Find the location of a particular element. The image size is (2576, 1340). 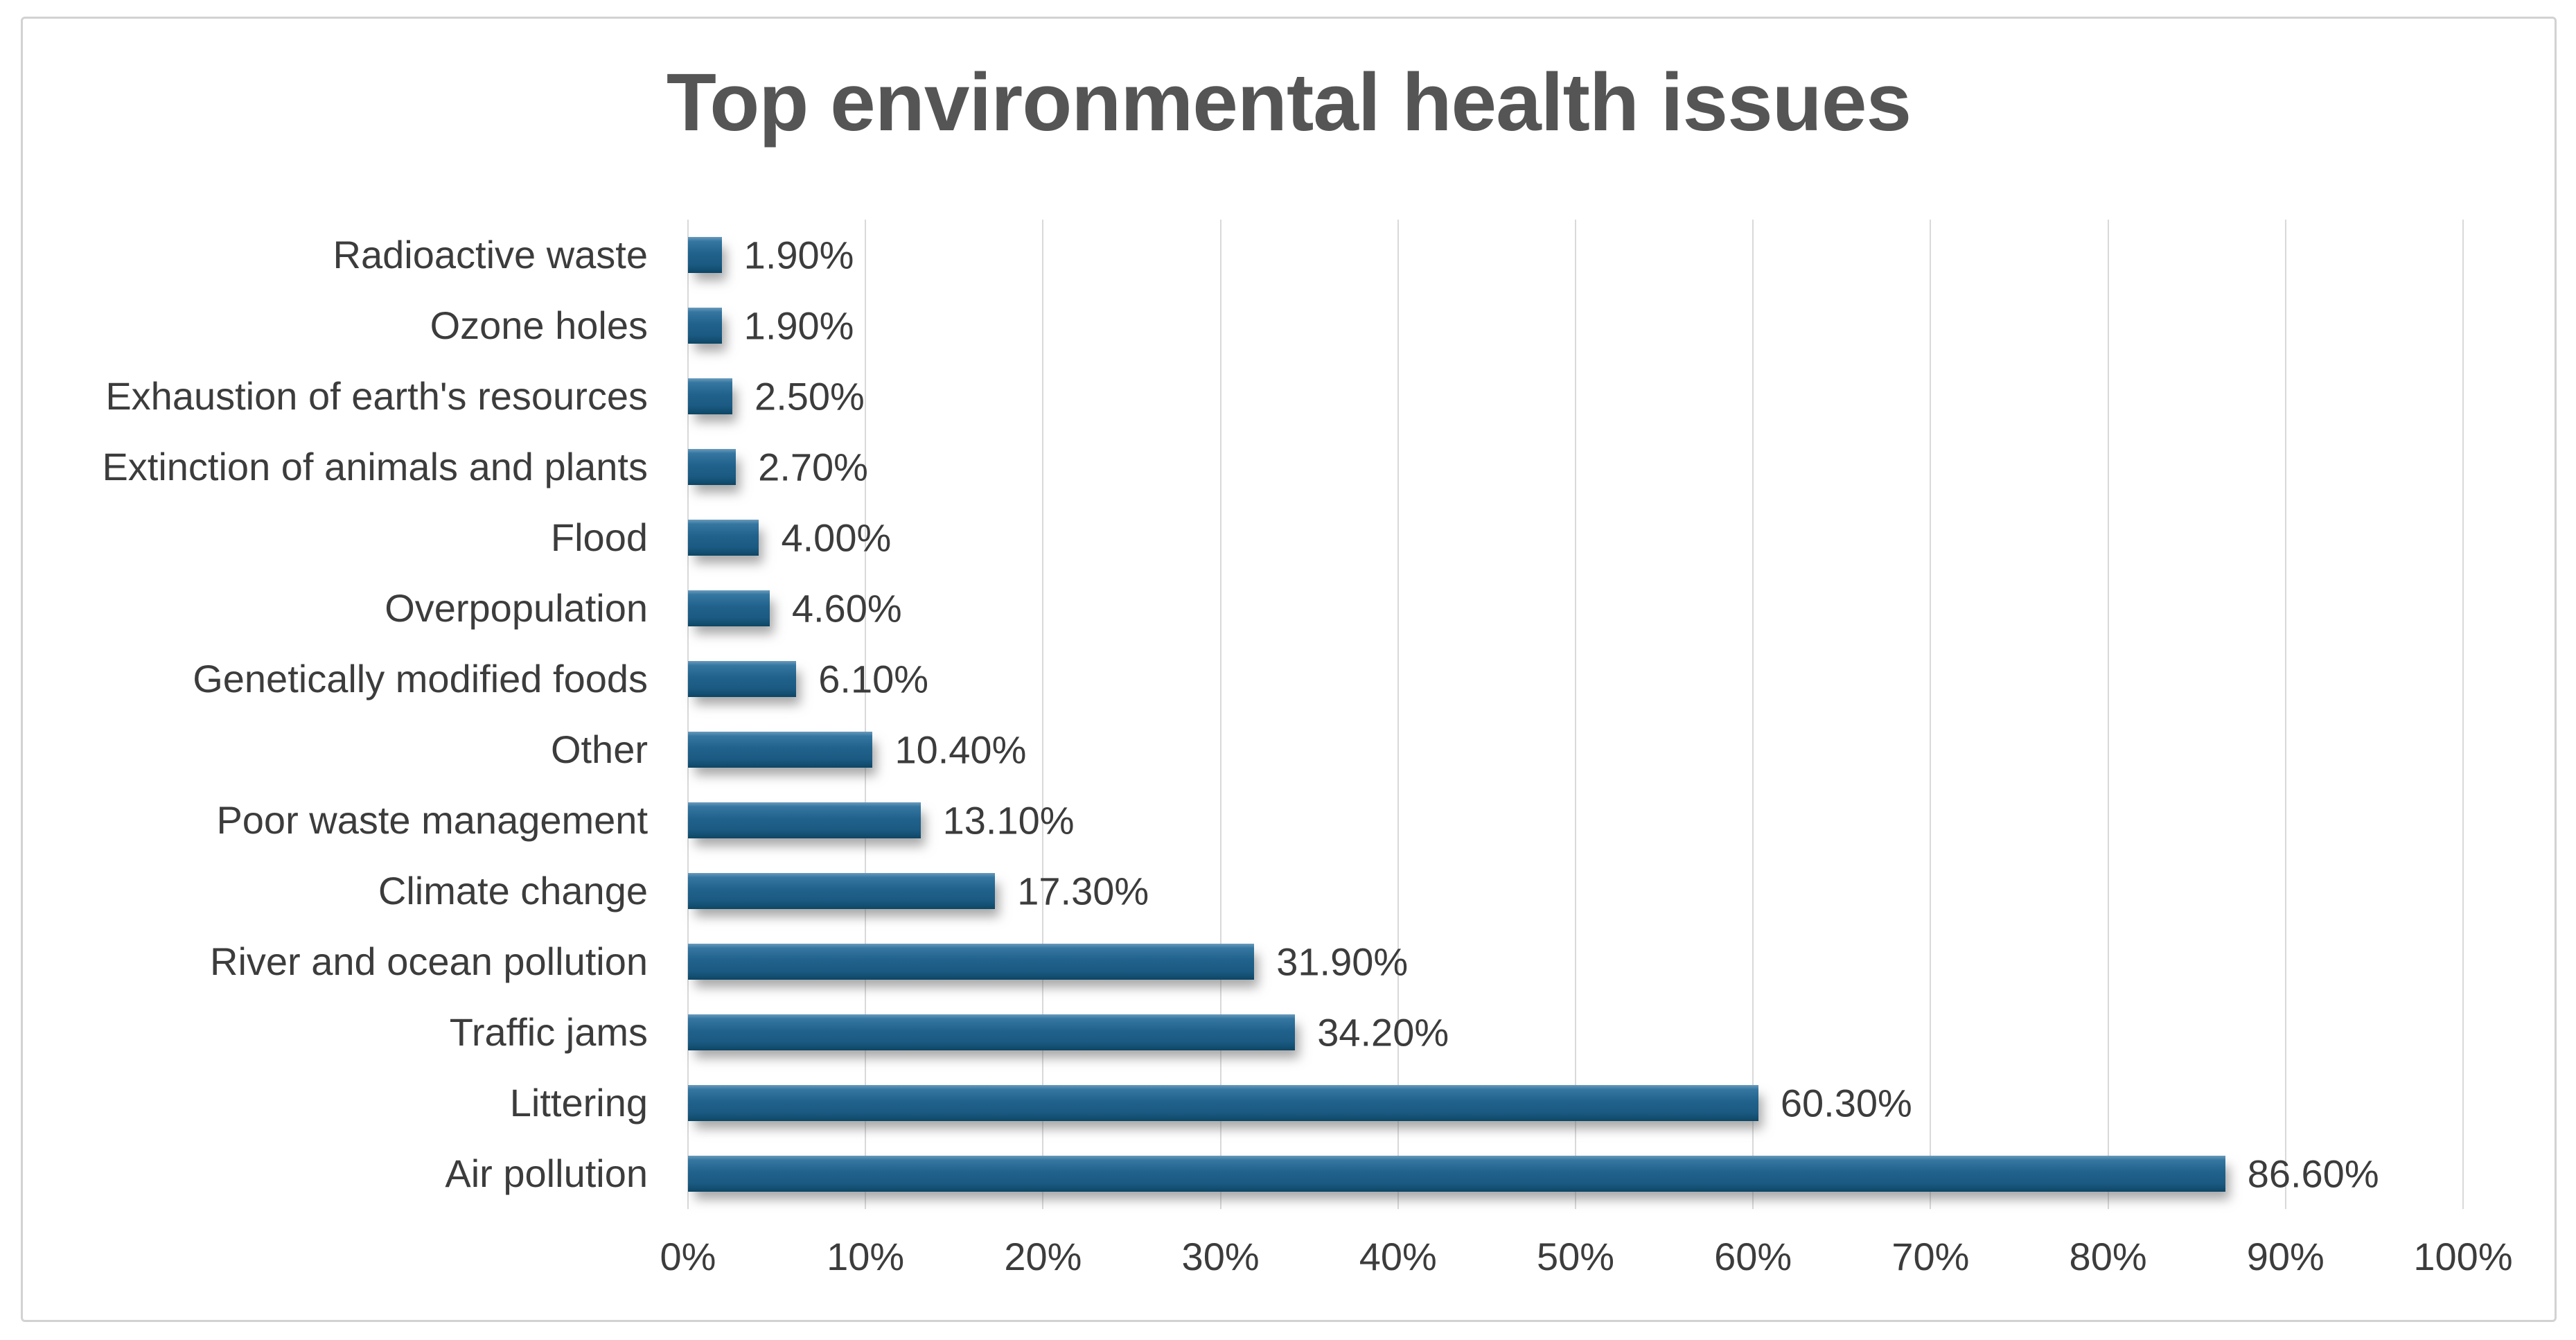

bar-track: 4.00% is located at coordinates (1576, 537).